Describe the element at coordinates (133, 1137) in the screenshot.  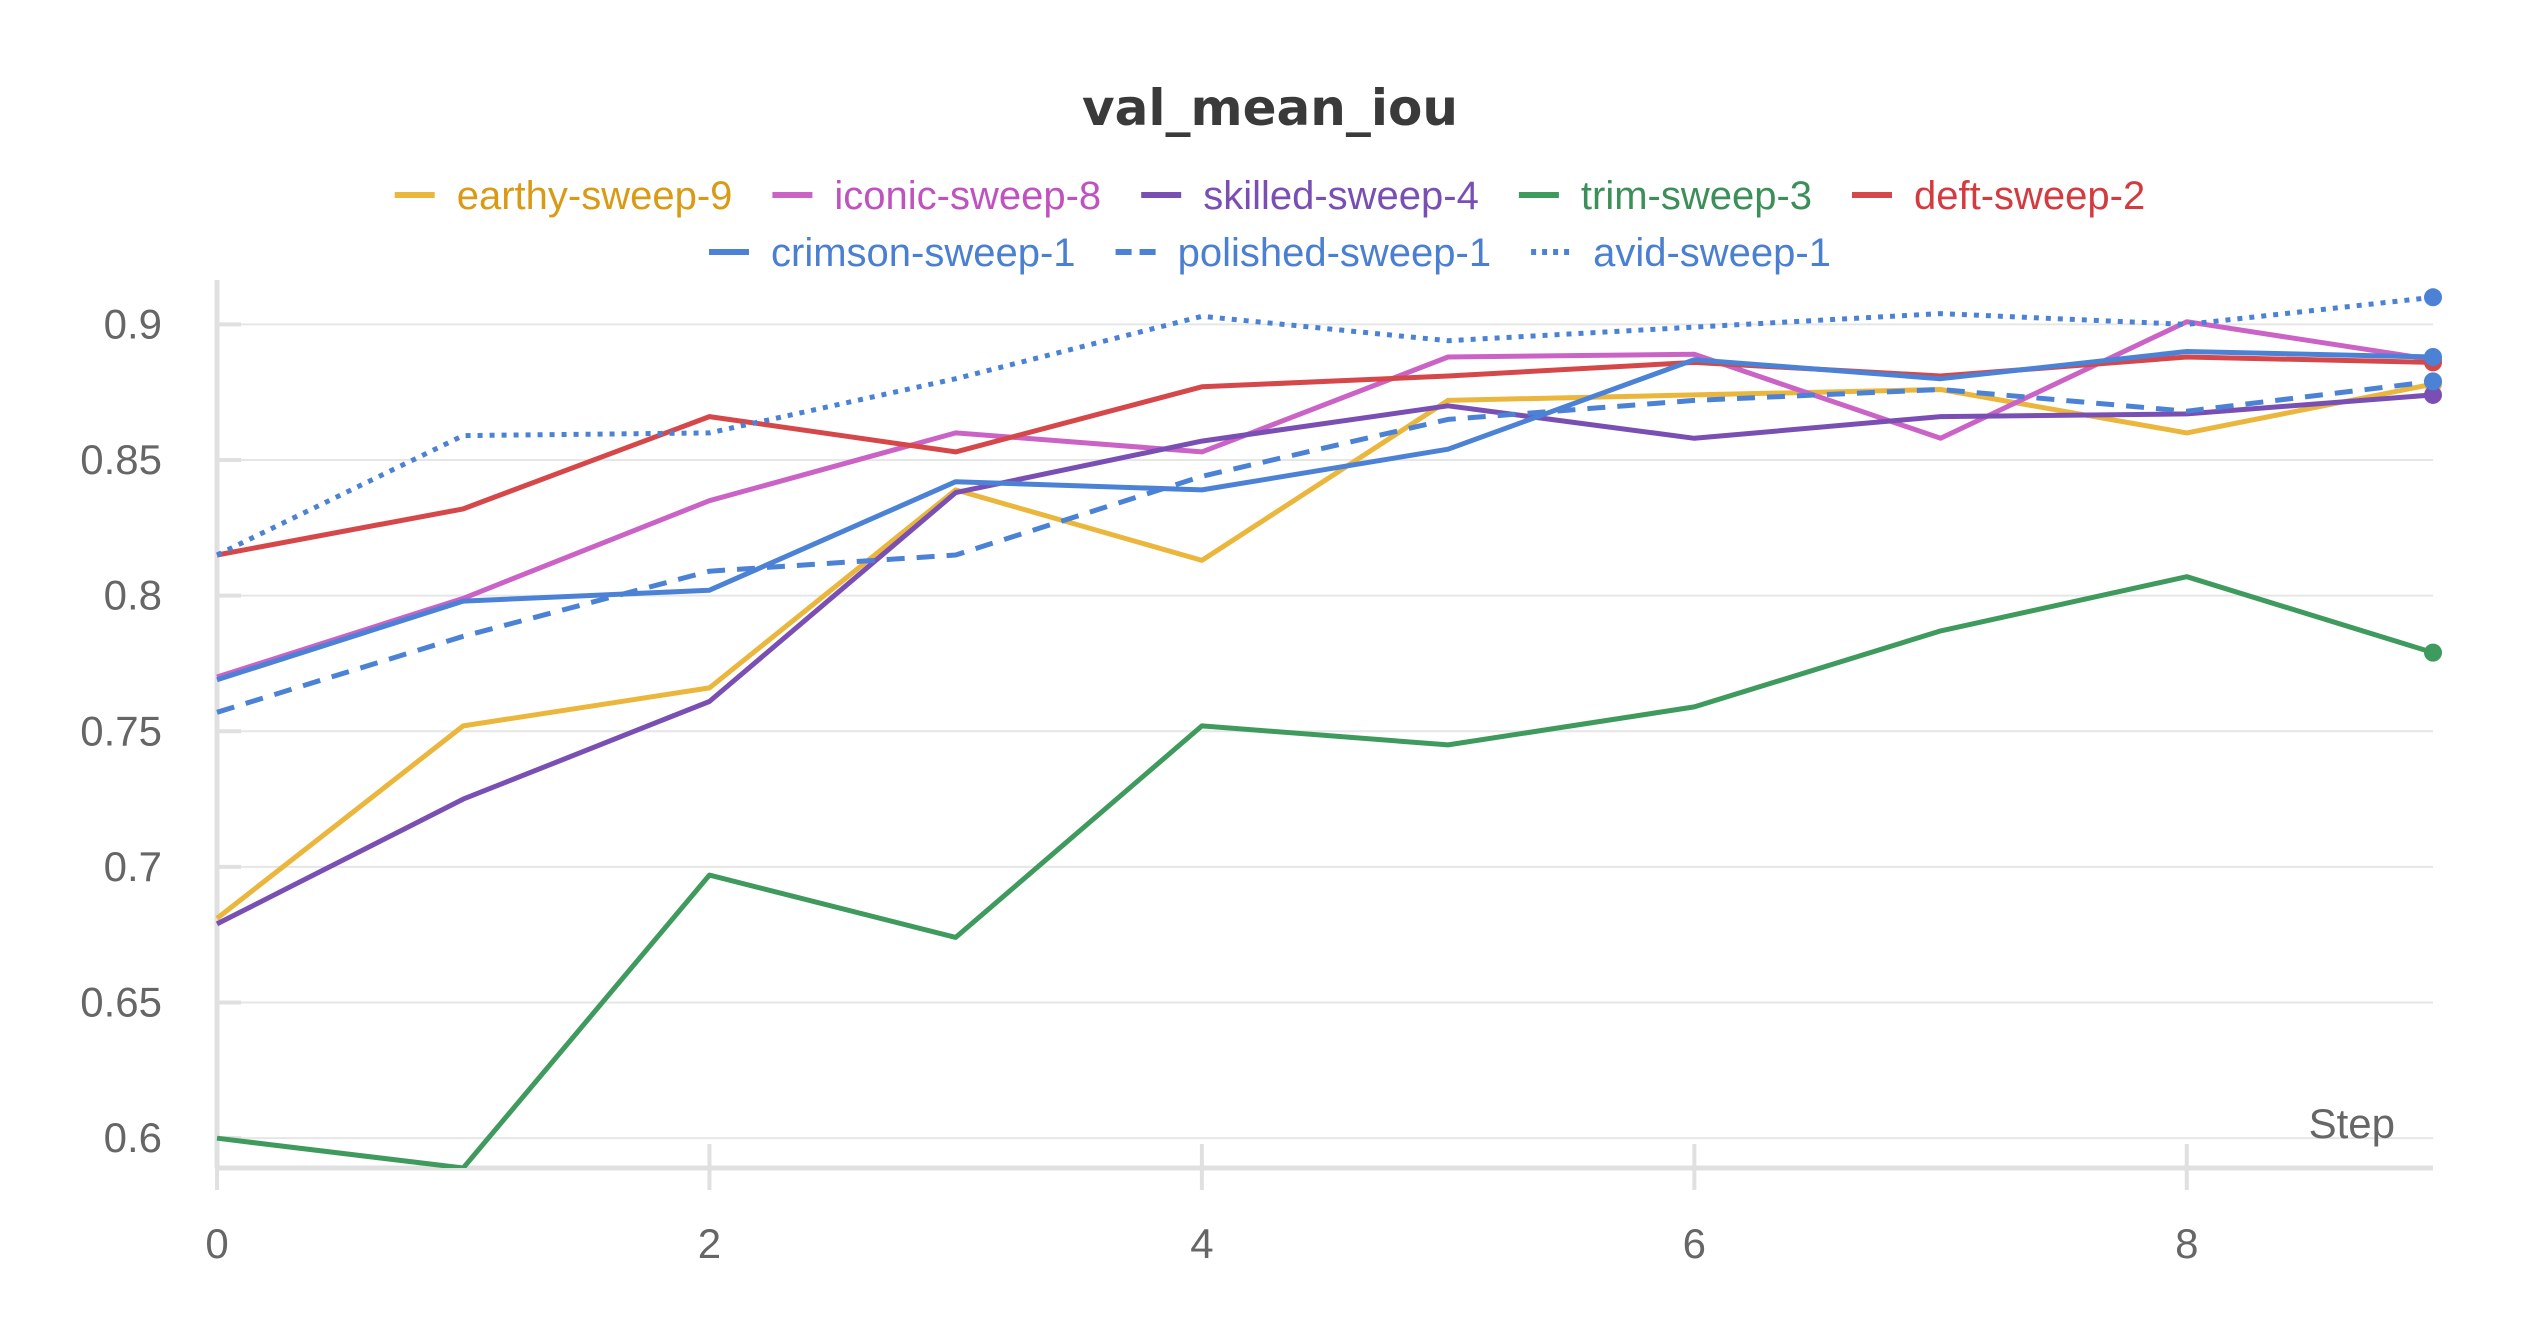
I see `y-tick-label: 0.6` at that location.